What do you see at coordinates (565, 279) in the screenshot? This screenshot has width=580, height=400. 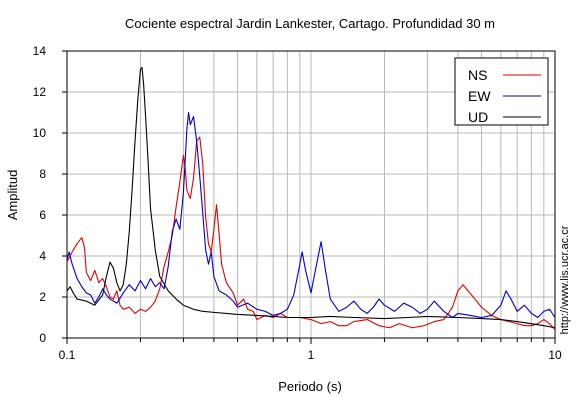 I see `source-url-note: http://www.lis.ucr.ac.cr` at bounding box center [565, 279].